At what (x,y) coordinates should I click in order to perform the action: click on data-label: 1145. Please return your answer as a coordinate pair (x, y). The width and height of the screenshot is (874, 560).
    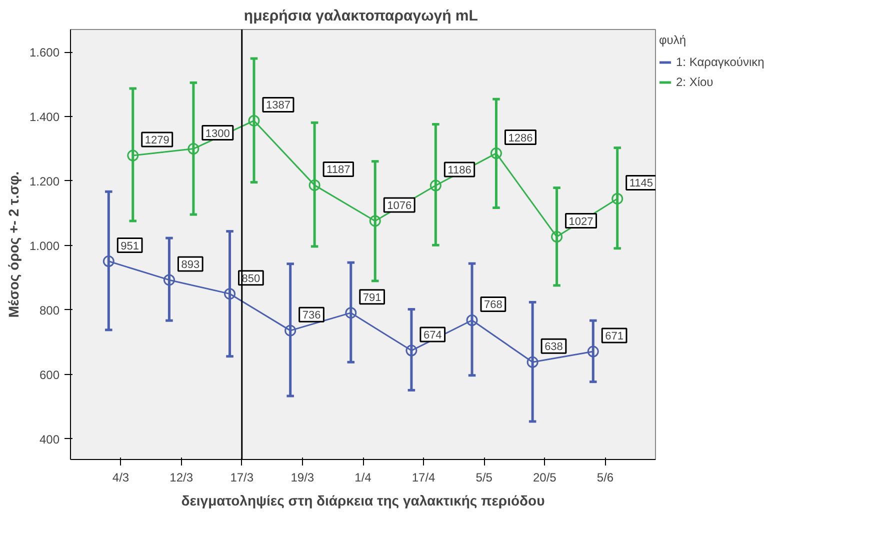
    Looking at the image, I should click on (641, 184).